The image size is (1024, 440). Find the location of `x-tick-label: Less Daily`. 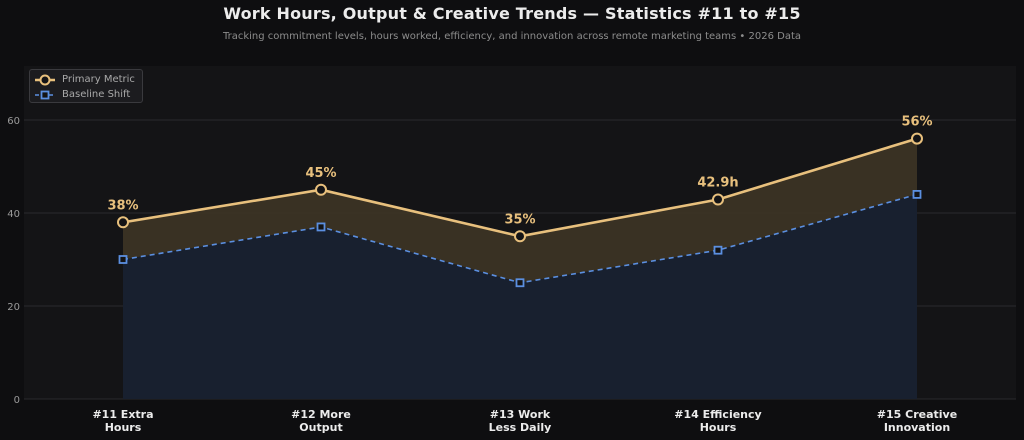

x-tick-label: Less Daily is located at coordinates (520, 427).